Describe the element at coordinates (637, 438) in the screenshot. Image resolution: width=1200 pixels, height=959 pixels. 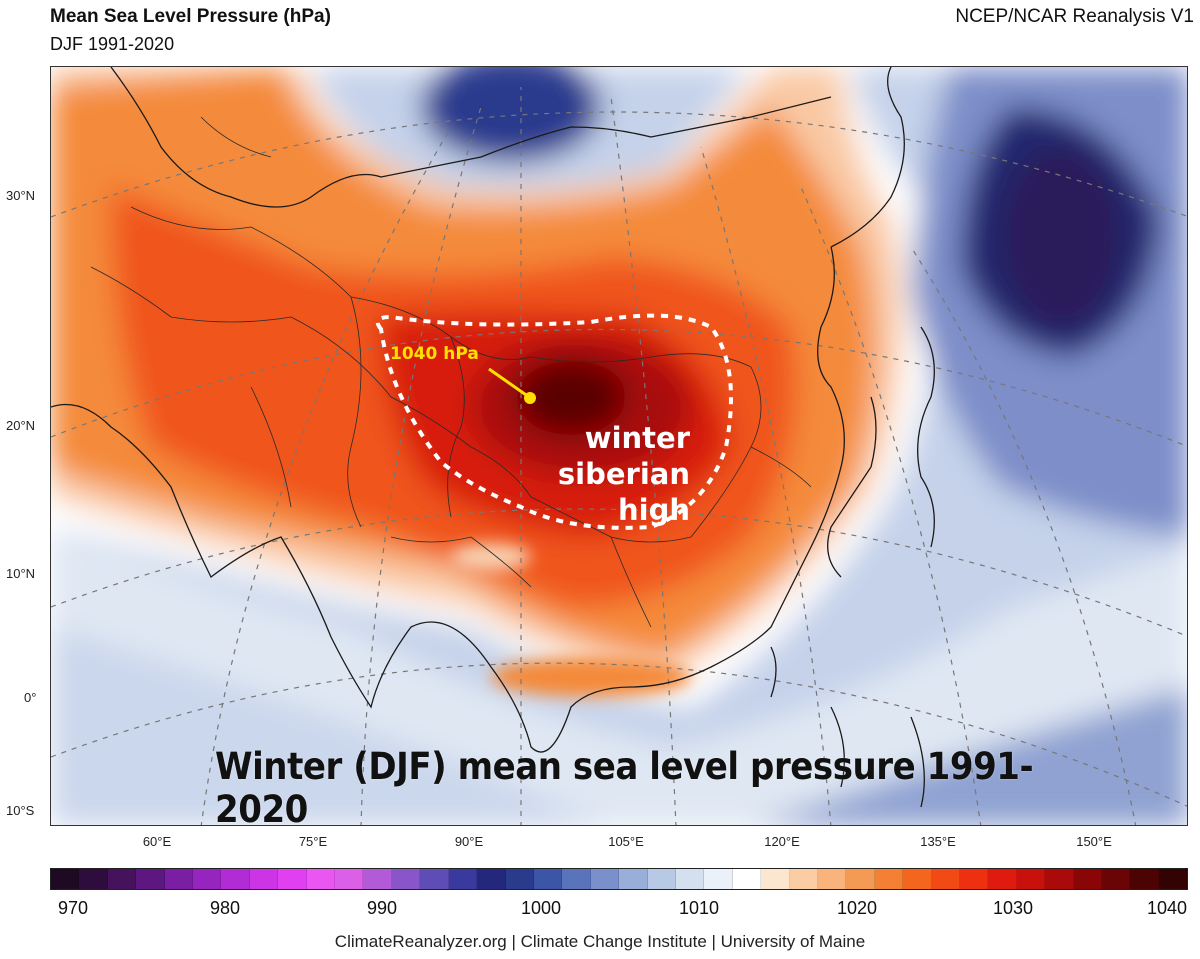
I see `annotation-name-line1: winter` at that location.